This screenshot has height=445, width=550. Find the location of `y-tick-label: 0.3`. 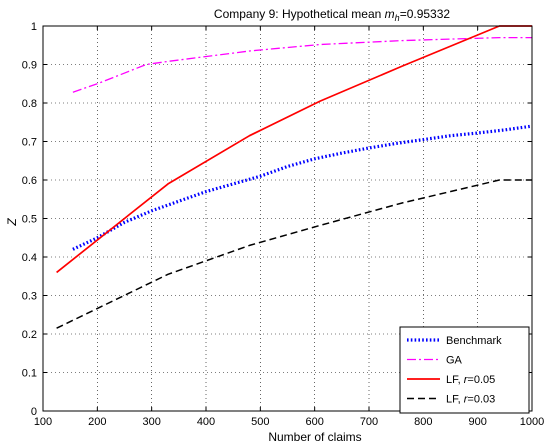

y-tick-label: 0.3 is located at coordinates (29, 297).